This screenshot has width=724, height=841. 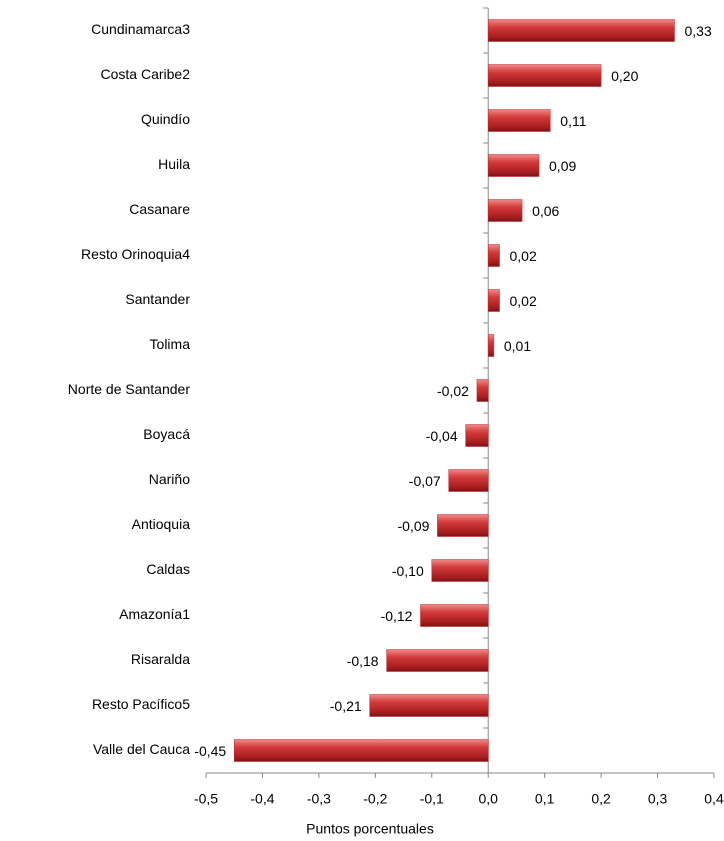 What do you see at coordinates (573, 121) in the screenshot?
I see `value-label: 0,11` at bounding box center [573, 121].